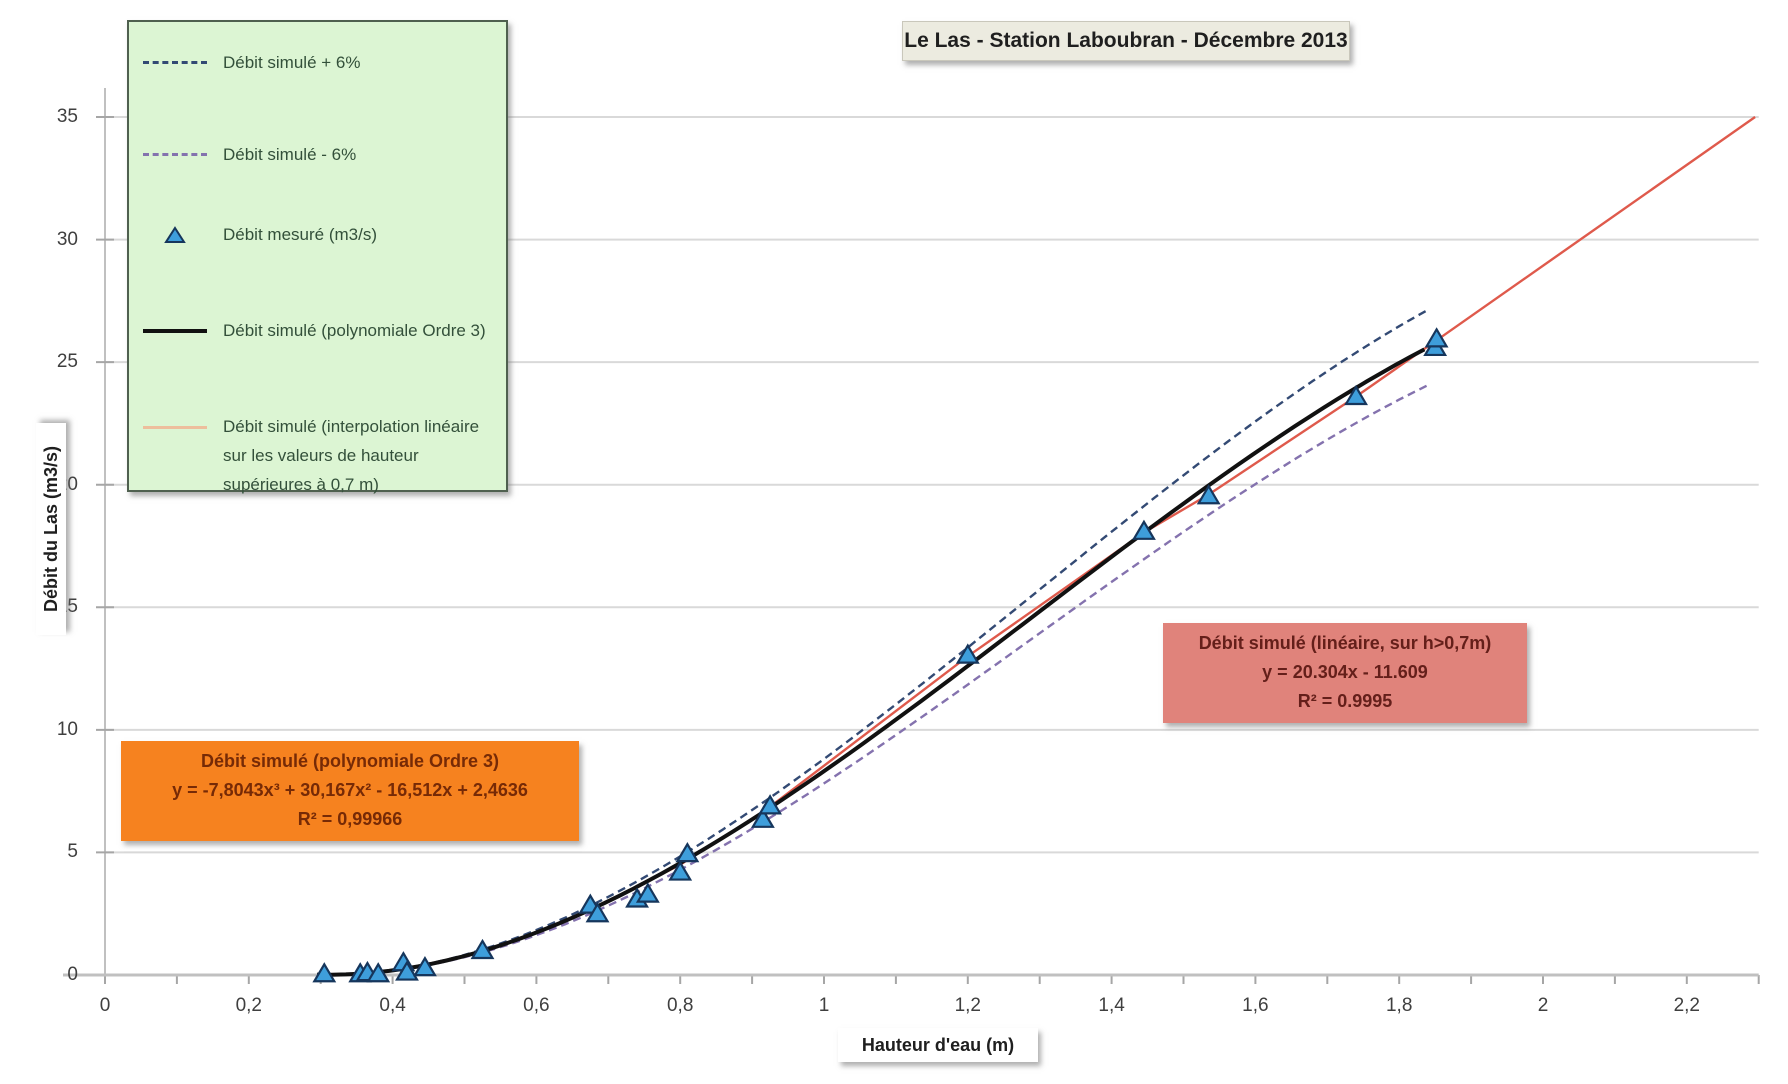 This screenshot has width=1788, height=1084. Describe the element at coordinates (1686, 1005) in the screenshot. I see `x-tick-label: 2,2` at that location.